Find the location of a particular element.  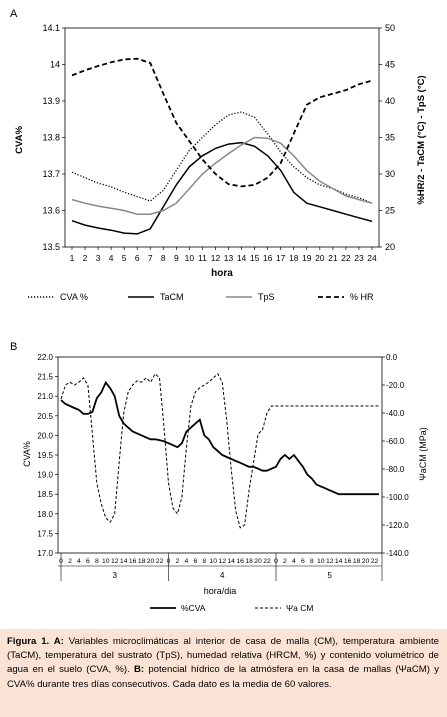

x-tick-label-a: 6 is located at coordinates (137, 258).